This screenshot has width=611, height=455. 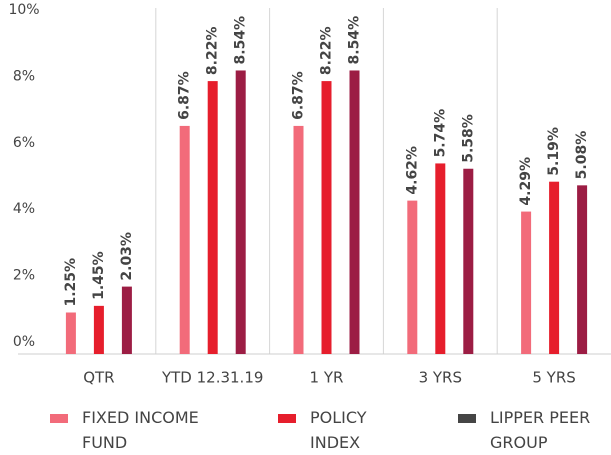 I want to click on value-label: 4.29%, so click(x=526, y=181).